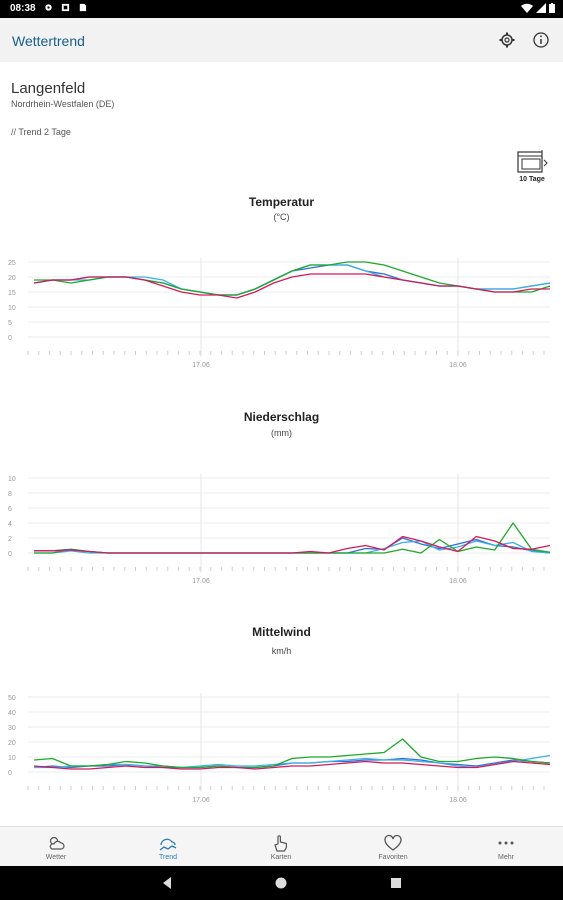 The width and height of the screenshot is (563, 900). What do you see at coordinates (458, 365) in the screenshot?
I see `temperature-x-tick-label: 18.06` at bounding box center [458, 365].